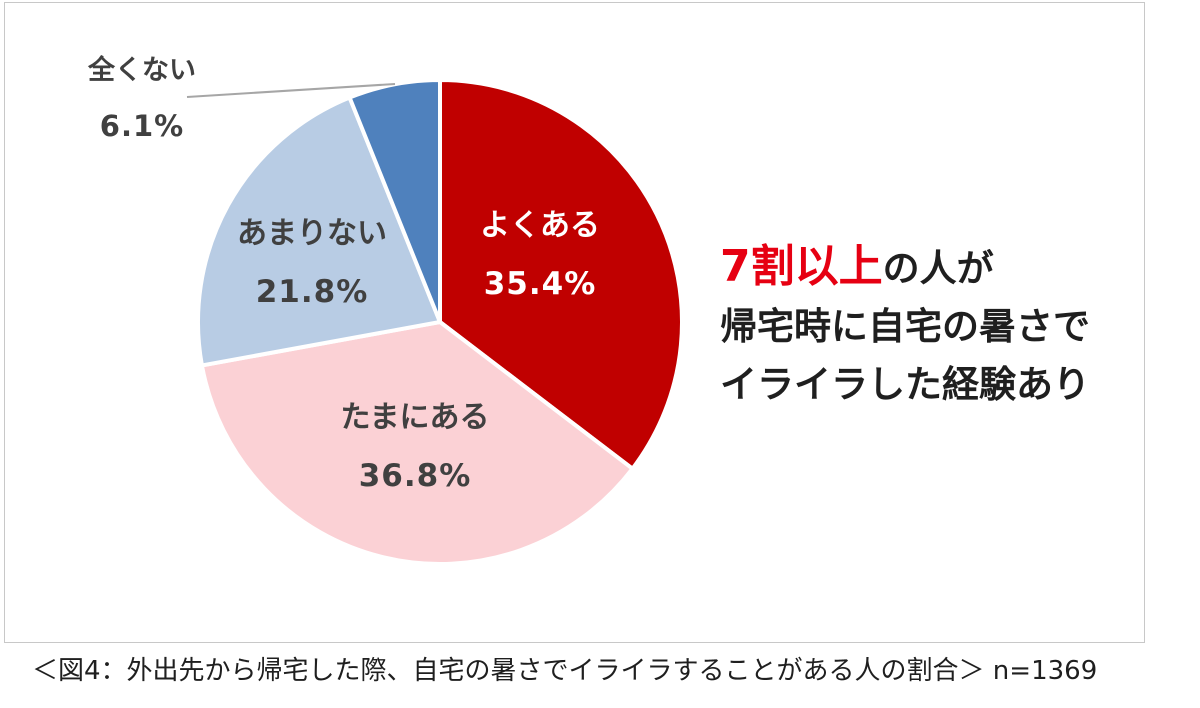  Describe the element at coordinates (415, 476) in the screenshot. I see `slice-value: 36.8%` at that location.